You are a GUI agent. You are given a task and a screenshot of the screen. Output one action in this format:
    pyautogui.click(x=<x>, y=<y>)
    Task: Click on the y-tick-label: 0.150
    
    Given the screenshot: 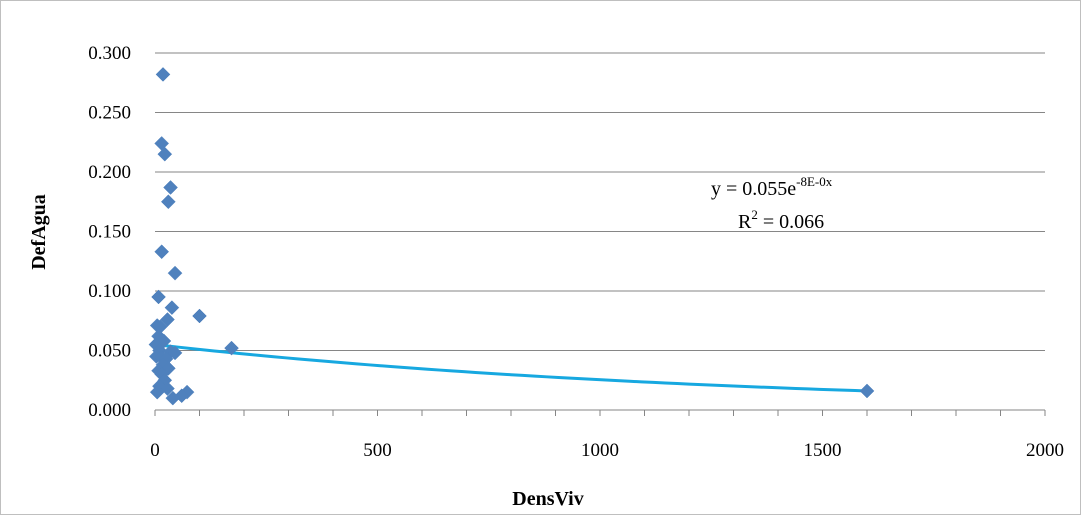 What is the action you would take?
    pyautogui.click(x=109, y=232)
    